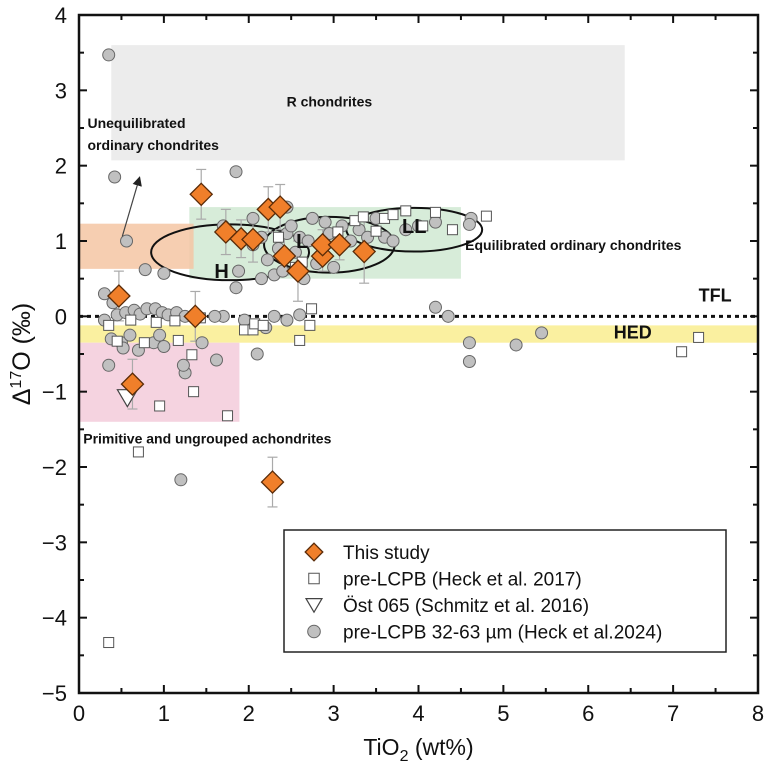 Image resolution: width=768 pixels, height=771 pixels. What do you see at coordinates (466, 606) in the screenshot?
I see `legend-label-st-065-schmitz-et-al-2016: Öst 065 (Schmitz et al. 2016)` at bounding box center [466, 606].